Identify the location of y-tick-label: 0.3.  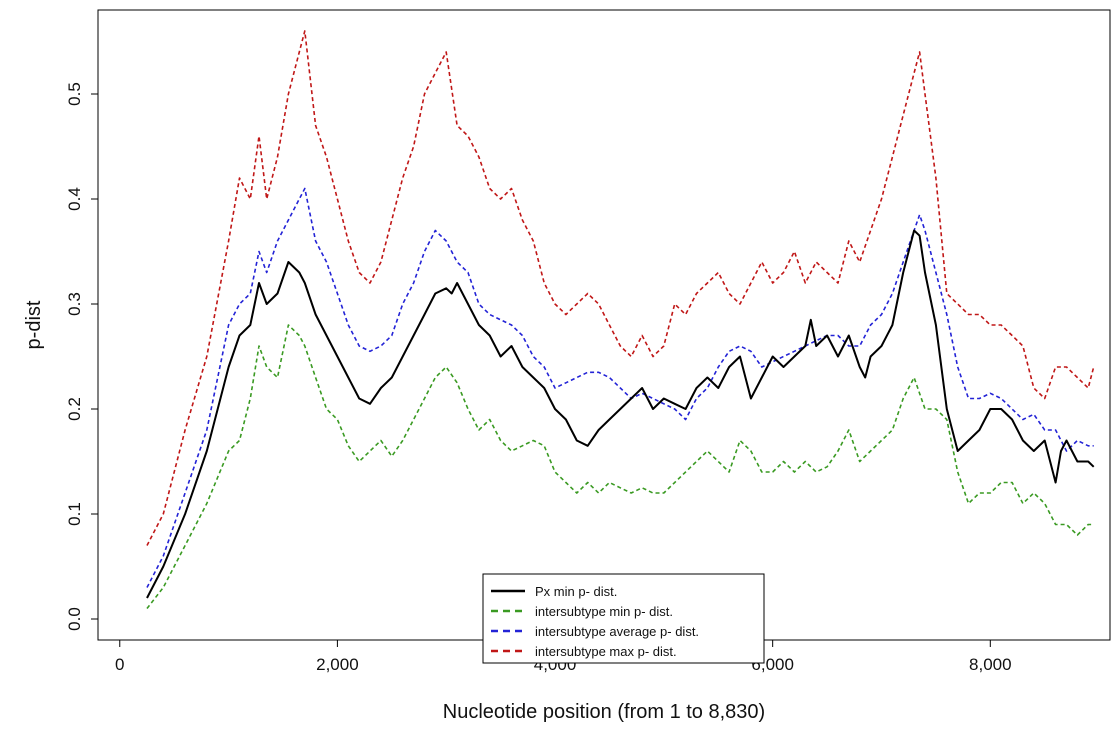
(74, 304).